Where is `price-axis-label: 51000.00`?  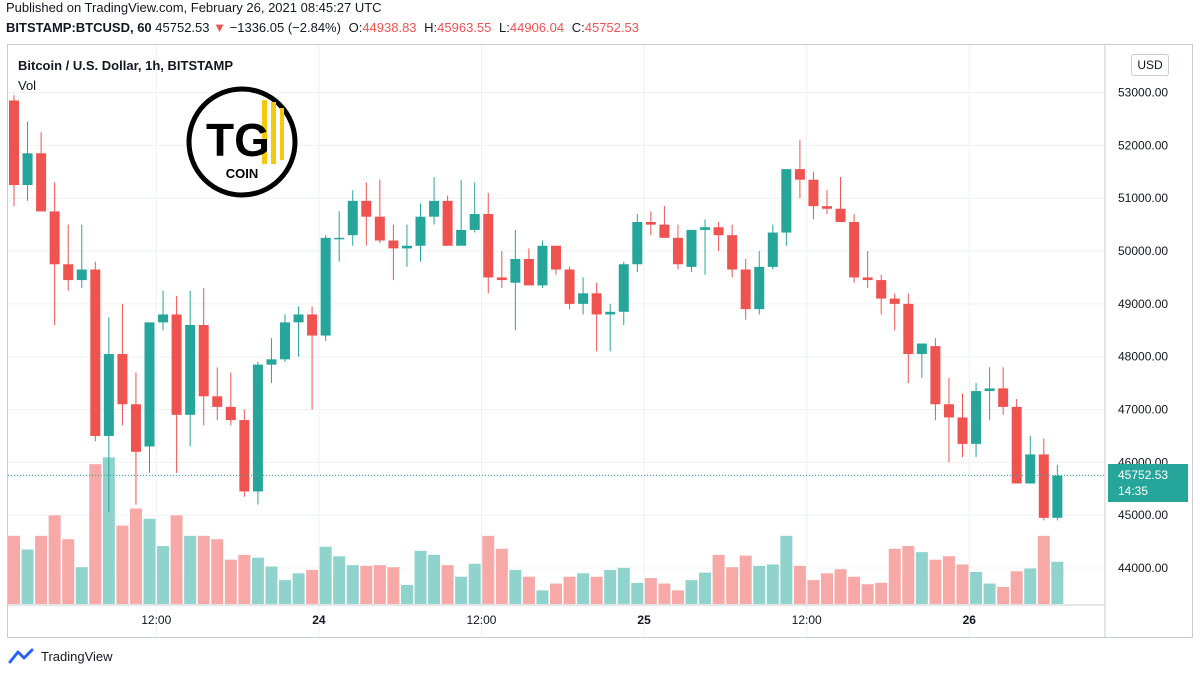
price-axis-label: 51000.00 is located at coordinates (1143, 198).